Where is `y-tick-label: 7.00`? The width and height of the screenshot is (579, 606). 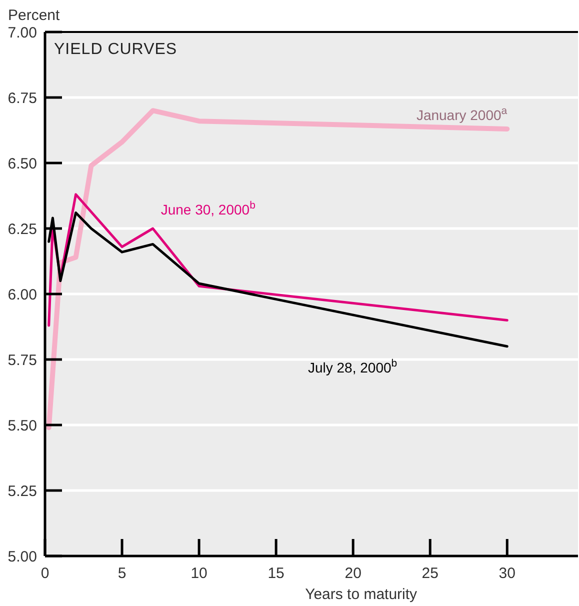 y-tick-label: 7.00 is located at coordinates (22, 33).